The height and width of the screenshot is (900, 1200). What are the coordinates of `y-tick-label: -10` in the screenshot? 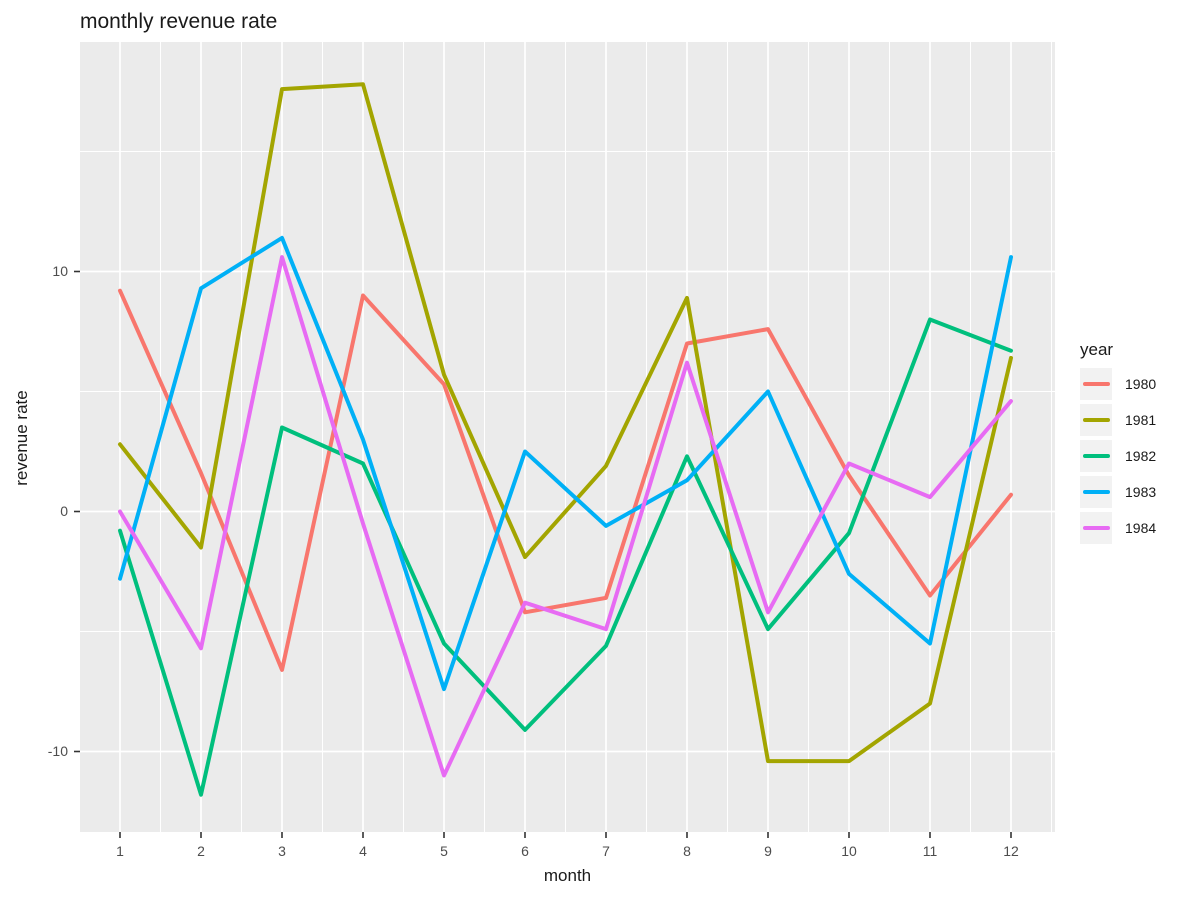 It's located at (57, 750).